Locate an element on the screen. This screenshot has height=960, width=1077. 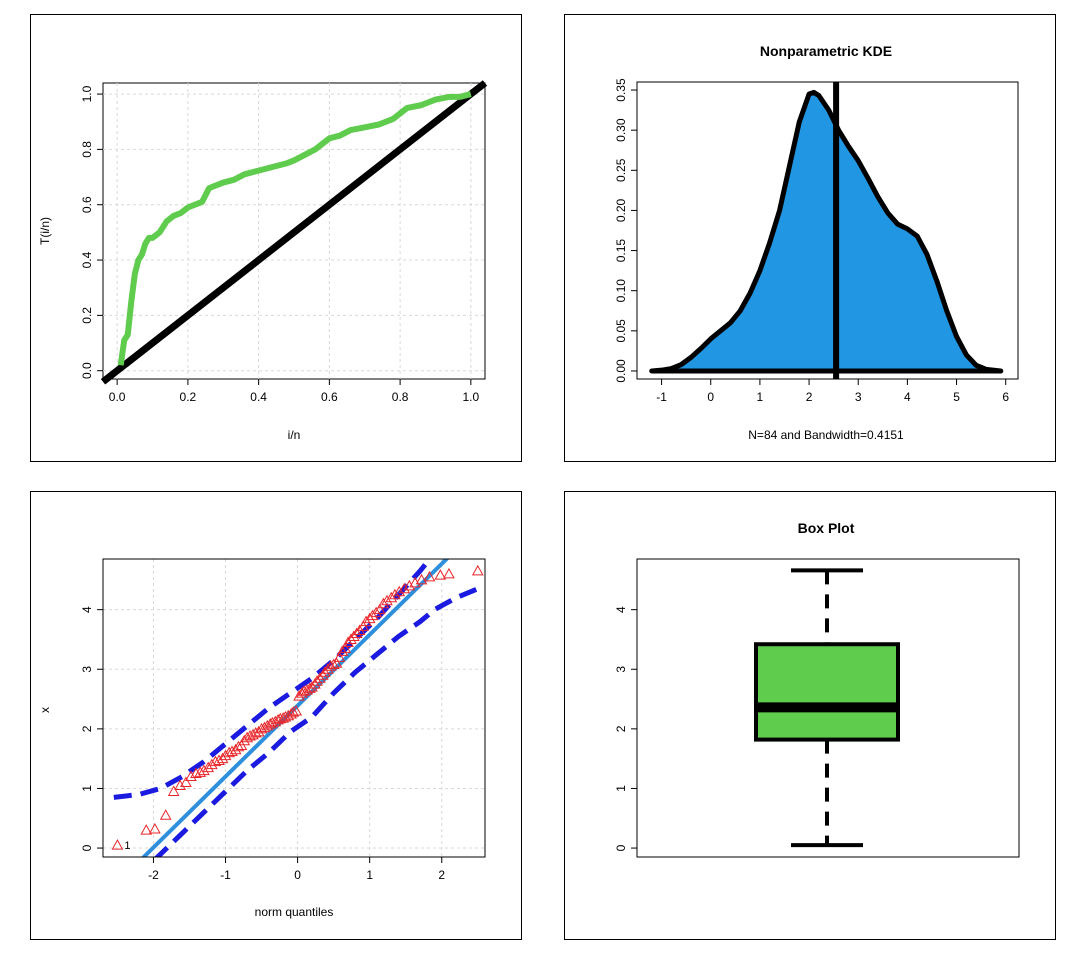
qq-x-tick-label: 0 is located at coordinates (297, 875).